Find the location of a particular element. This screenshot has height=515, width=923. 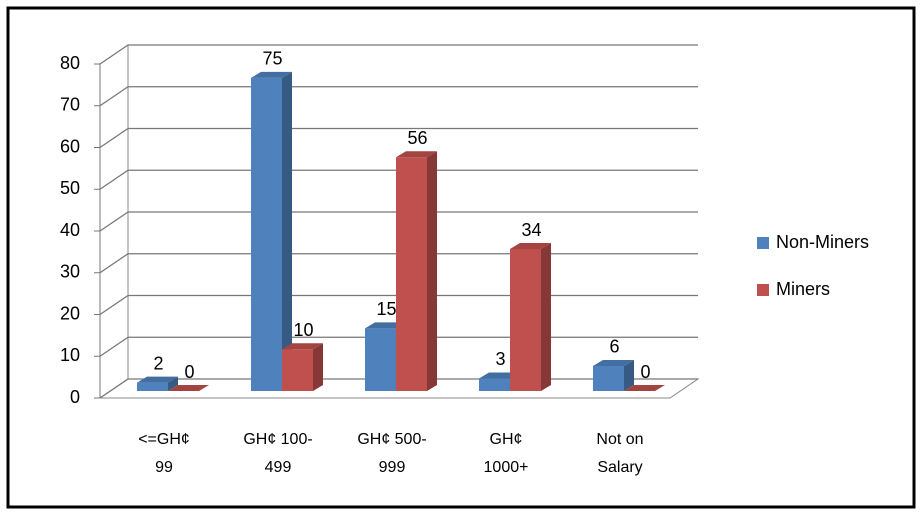

data-label: 10 is located at coordinates (303, 330).